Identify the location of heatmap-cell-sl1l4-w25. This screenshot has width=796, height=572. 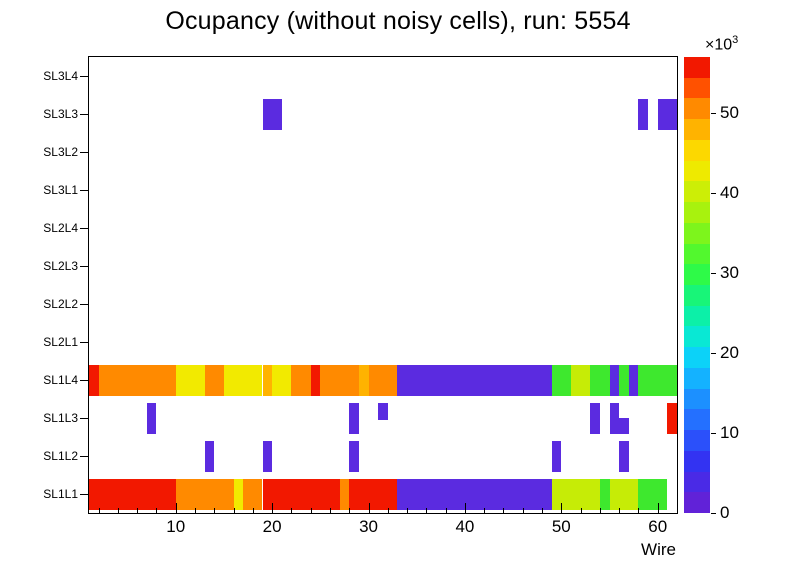
(339, 380).